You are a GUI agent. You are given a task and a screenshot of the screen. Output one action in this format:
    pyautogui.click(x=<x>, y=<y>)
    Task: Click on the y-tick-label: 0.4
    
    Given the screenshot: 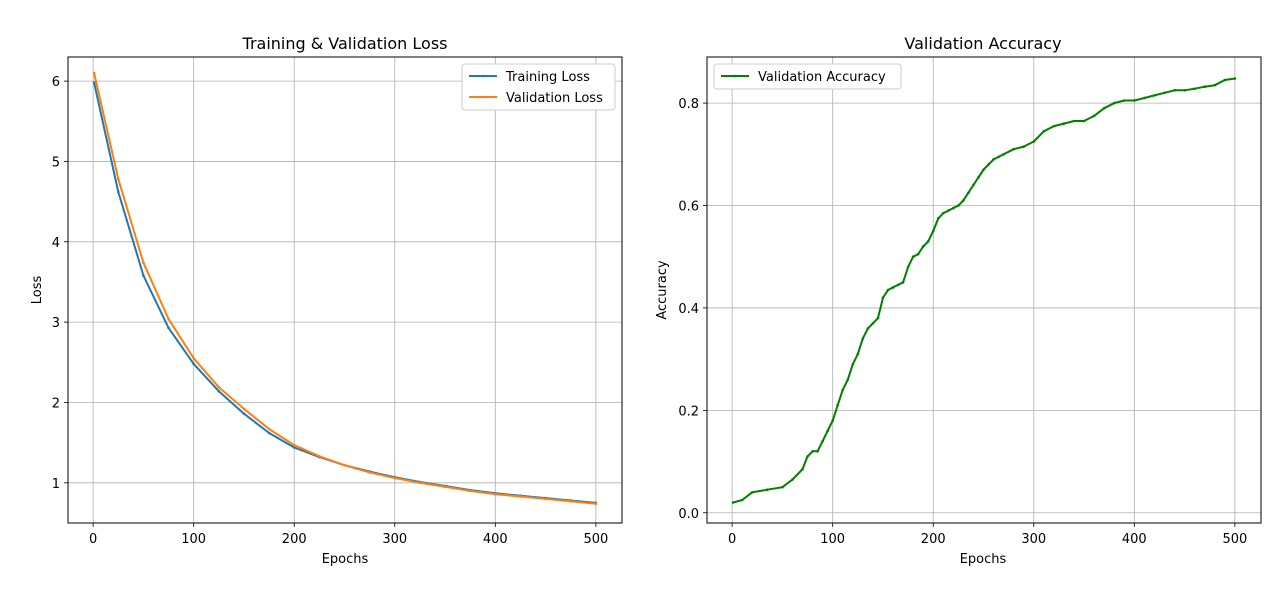 What is the action you would take?
    pyautogui.click(x=688, y=309)
    